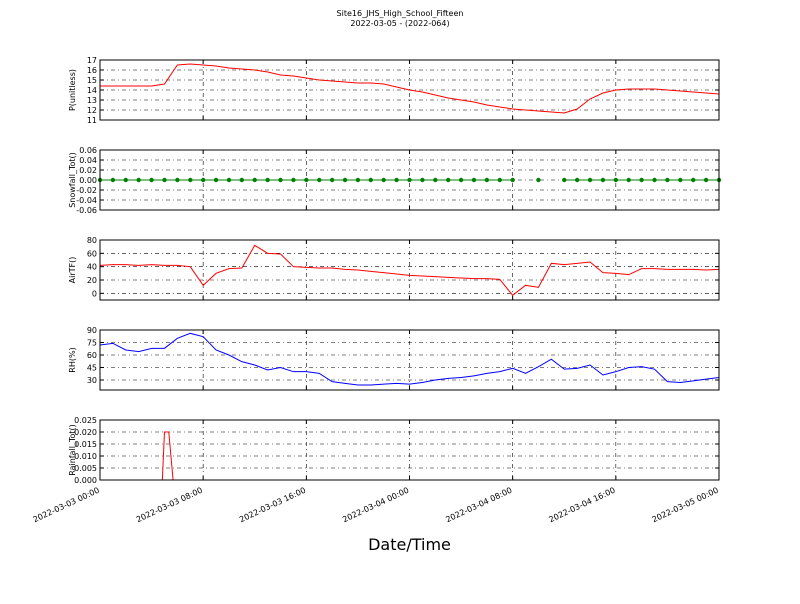 This screenshot has width=800, height=604. What do you see at coordinates (272, 505) in the screenshot?
I see `x-tick-label: 2022-03-03 16:00` at bounding box center [272, 505].